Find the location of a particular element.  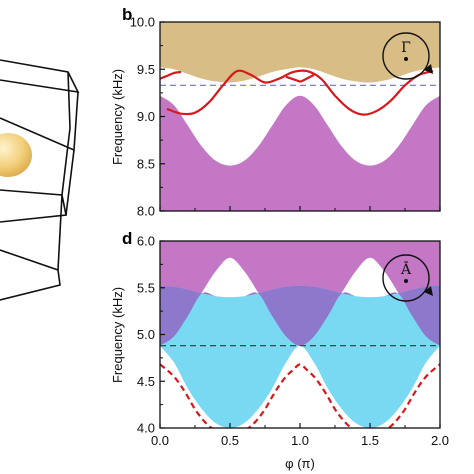

cage-edge-top is located at coordinates (40, 76).